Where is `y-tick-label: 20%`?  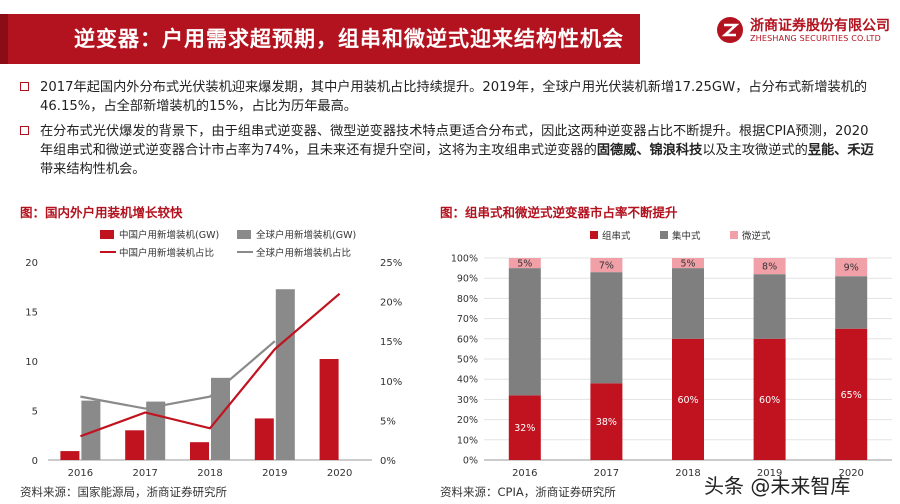
y-tick-label: 20% is located at coordinates (467, 420).